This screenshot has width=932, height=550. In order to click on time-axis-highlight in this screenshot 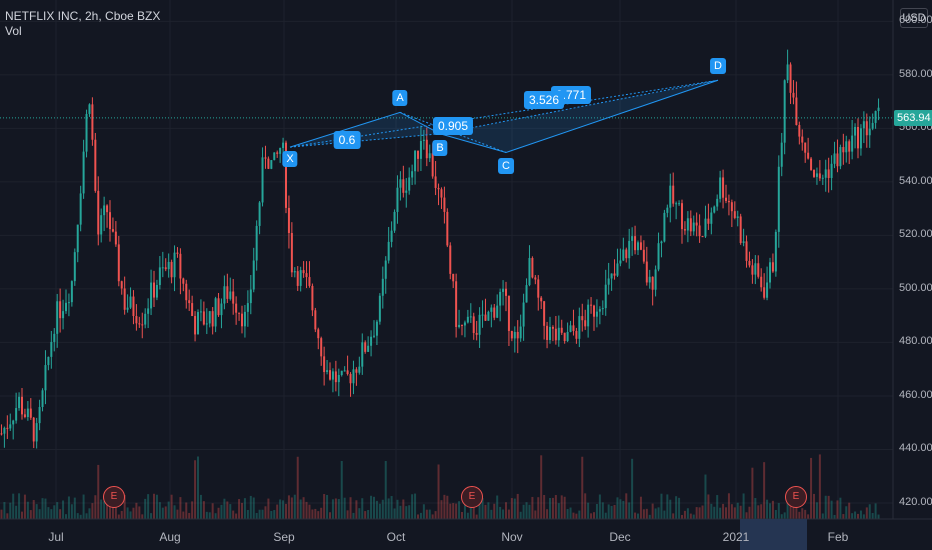, I will do `click(773, 534)`.